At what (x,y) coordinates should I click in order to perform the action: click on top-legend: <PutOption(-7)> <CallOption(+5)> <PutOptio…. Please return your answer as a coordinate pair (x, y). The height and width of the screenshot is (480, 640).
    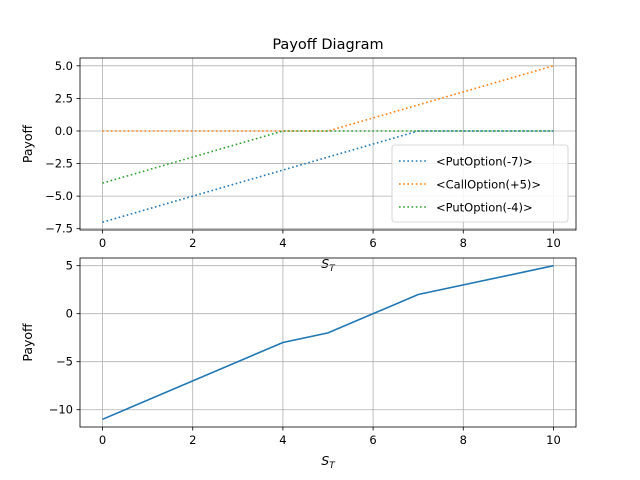
    Looking at the image, I should click on (480, 183).